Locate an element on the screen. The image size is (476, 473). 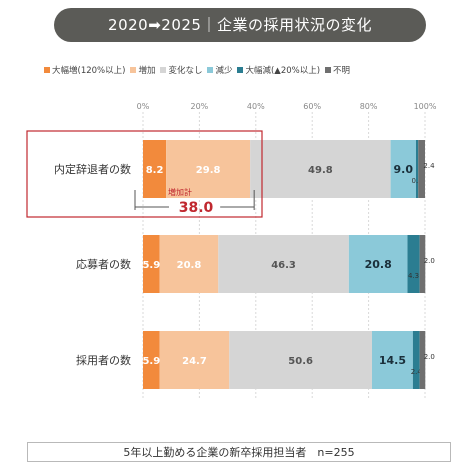
legend-item: 大幅増(120%以上) is located at coordinates (84, 70).